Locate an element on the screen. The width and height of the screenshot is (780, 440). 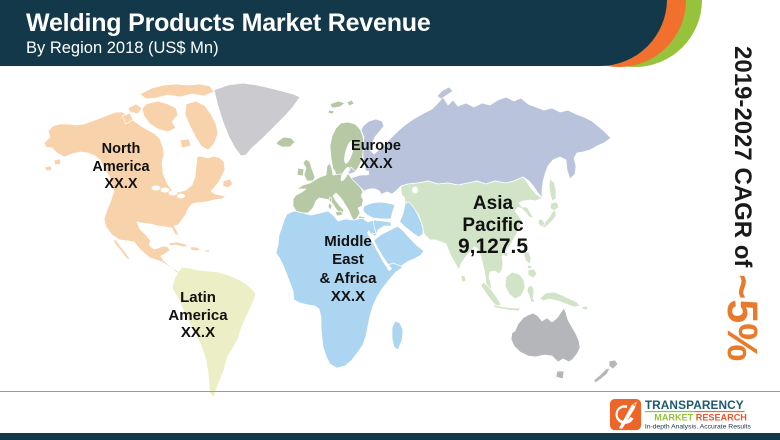
svg-text: MARKET RESEARCH is located at coordinates (700, 418).